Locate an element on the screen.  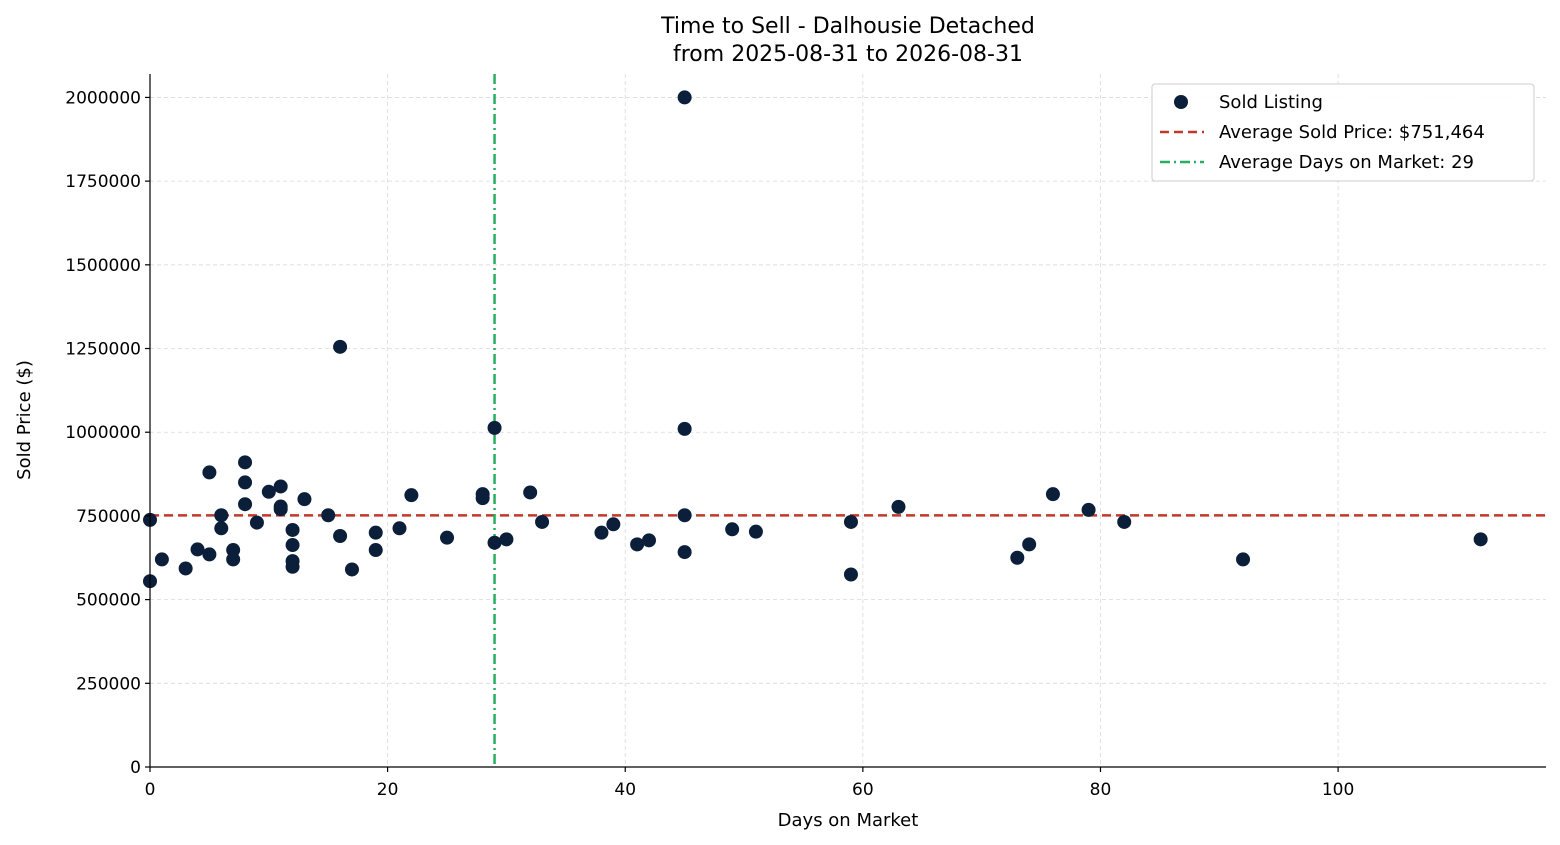
chart-subtitle: from 2025-08-31 to 2026-08-31 is located at coordinates (848, 54).